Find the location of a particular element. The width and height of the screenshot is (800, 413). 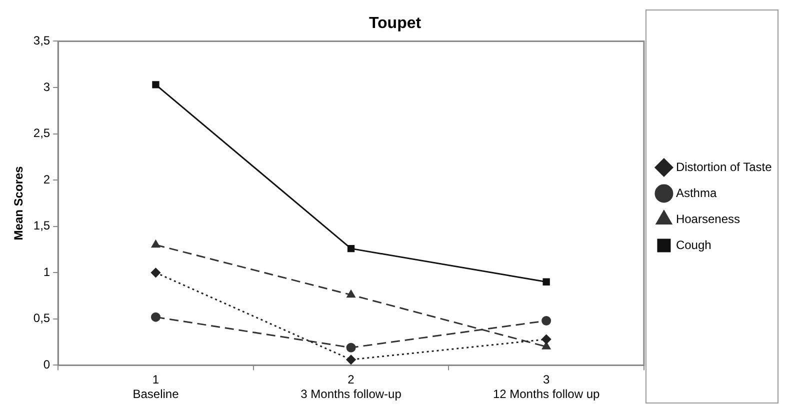

legend-label: Cough is located at coordinates (694, 245).